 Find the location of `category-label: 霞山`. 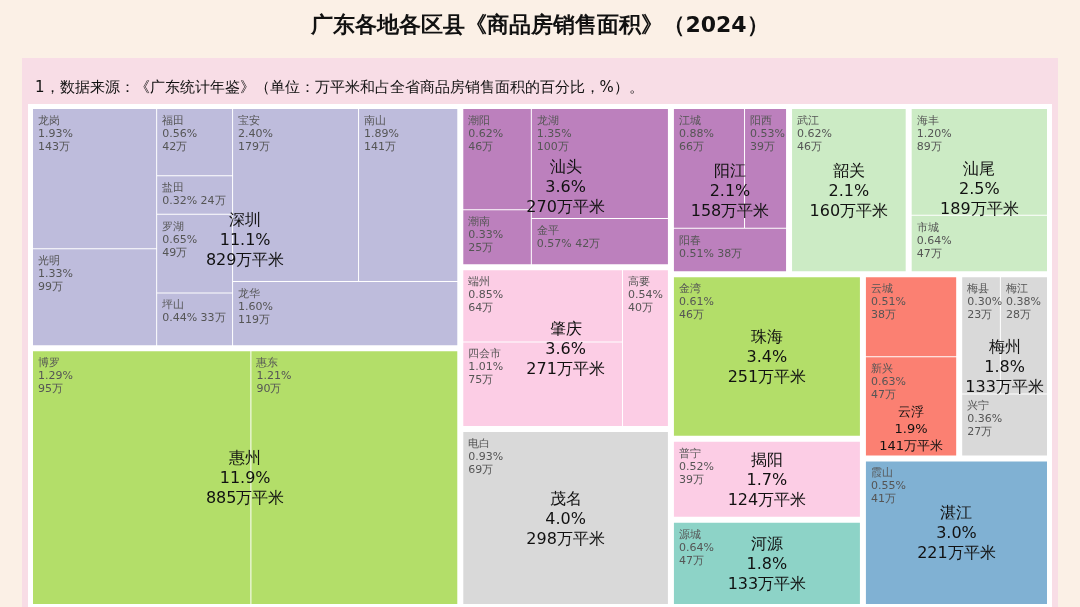

category-label: 霞山 is located at coordinates (881, 473).